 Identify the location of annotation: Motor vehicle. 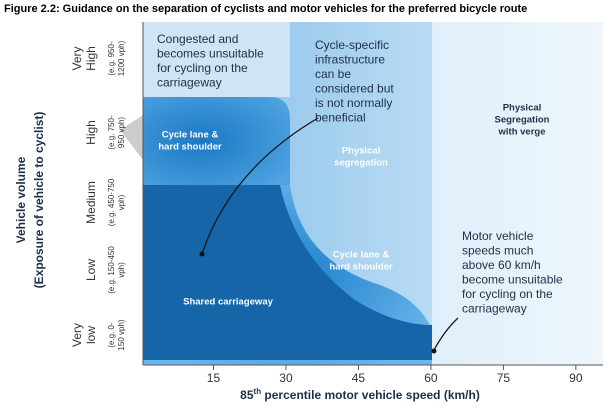
(498, 236).